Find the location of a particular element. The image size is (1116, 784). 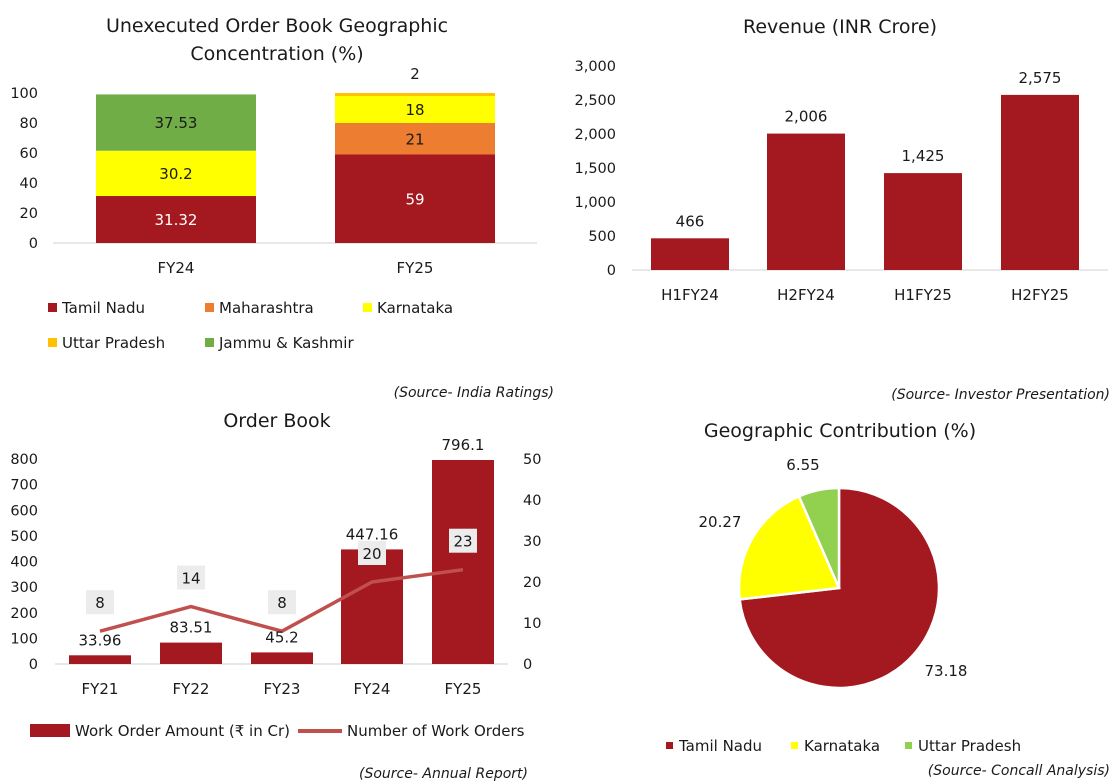

legend-swatch-jammu-kashmir is located at coordinates (209, 342).